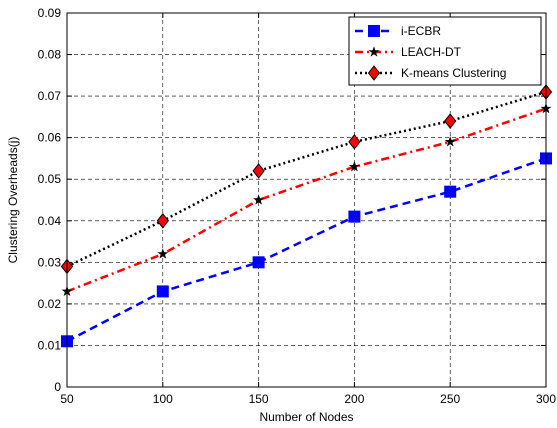 The image size is (557, 428). I want to click on x-tick-label: 100, so click(163, 399).